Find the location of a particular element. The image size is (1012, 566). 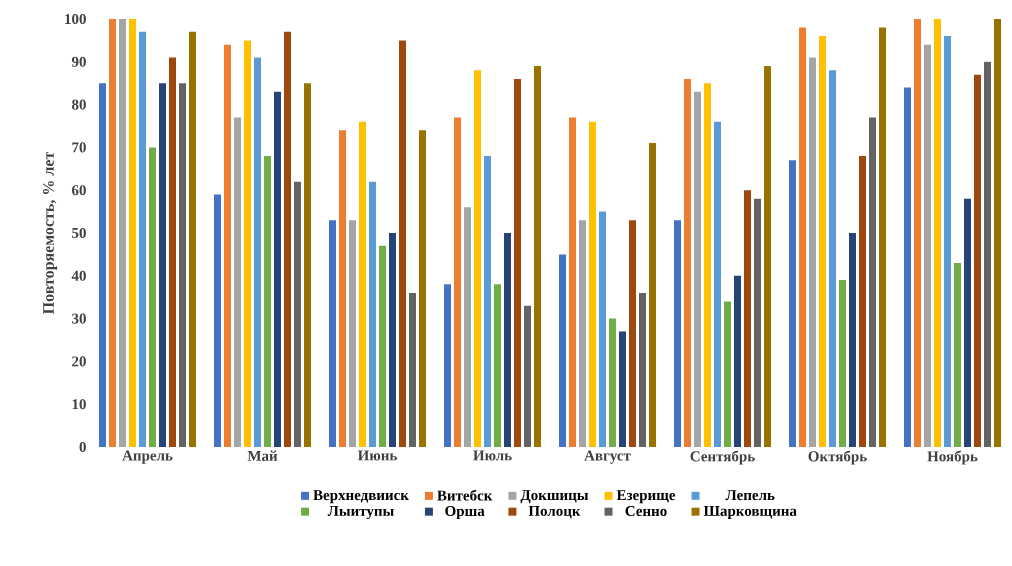

x-tick-label: Ноябрь is located at coordinates (952, 457).